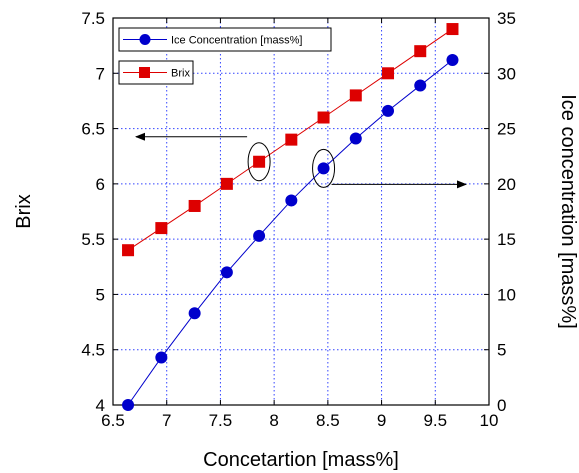  What do you see at coordinates (100, 73) in the screenshot?
I see `left-tick-label: 7` at bounding box center [100, 73].